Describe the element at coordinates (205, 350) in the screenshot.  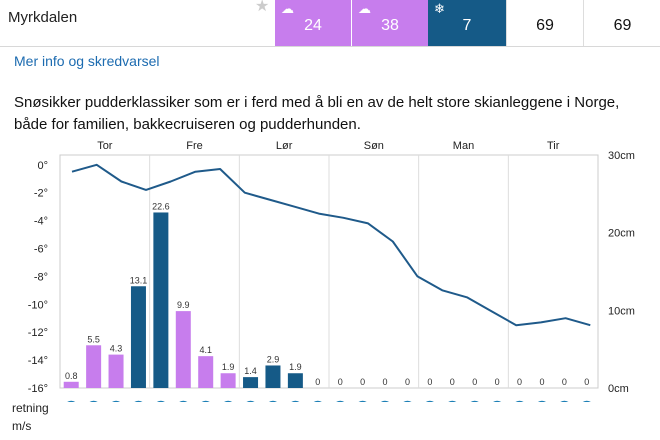
I see `snow-value-label: 4.1` at that location.